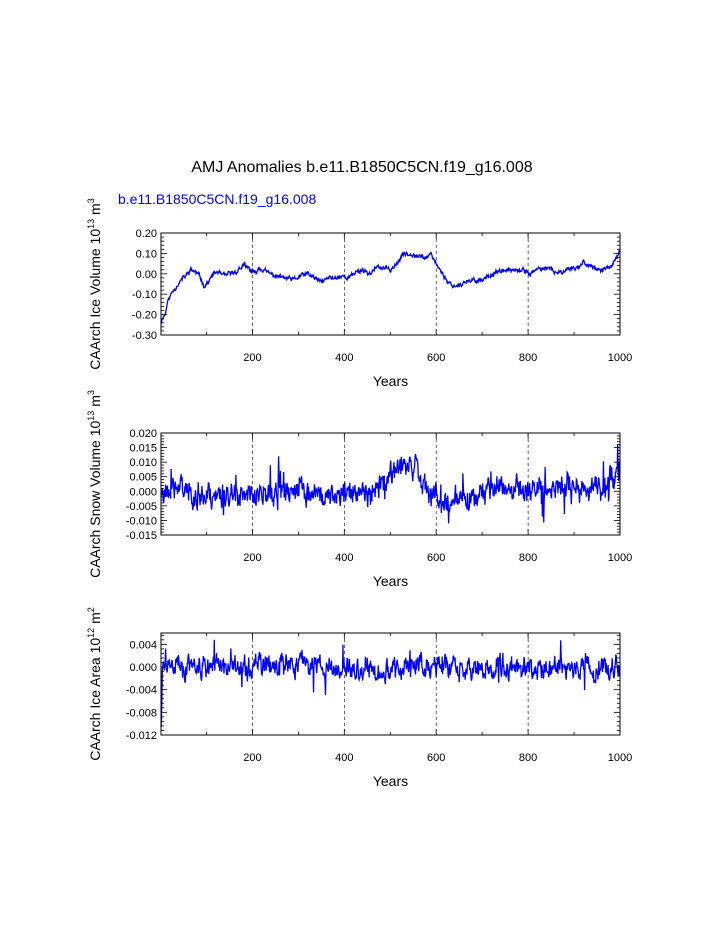 The width and height of the screenshot is (723, 935). What do you see at coordinates (143, 463) in the screenshot?
I see `y-tick-label: 0.010` at bounding box center [143, 463].